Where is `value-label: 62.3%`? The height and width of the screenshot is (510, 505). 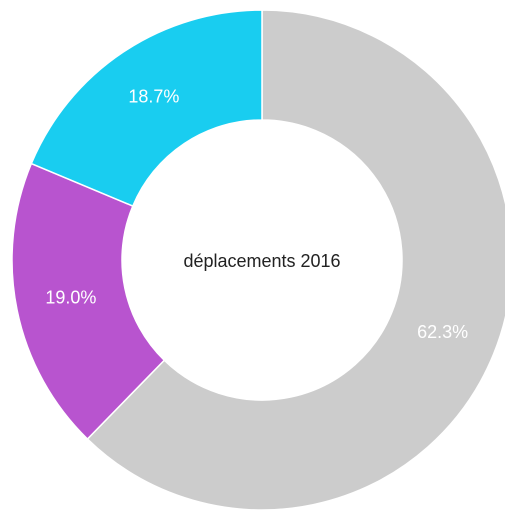 value-label: 62.3% is located at coordinates (442, 332).